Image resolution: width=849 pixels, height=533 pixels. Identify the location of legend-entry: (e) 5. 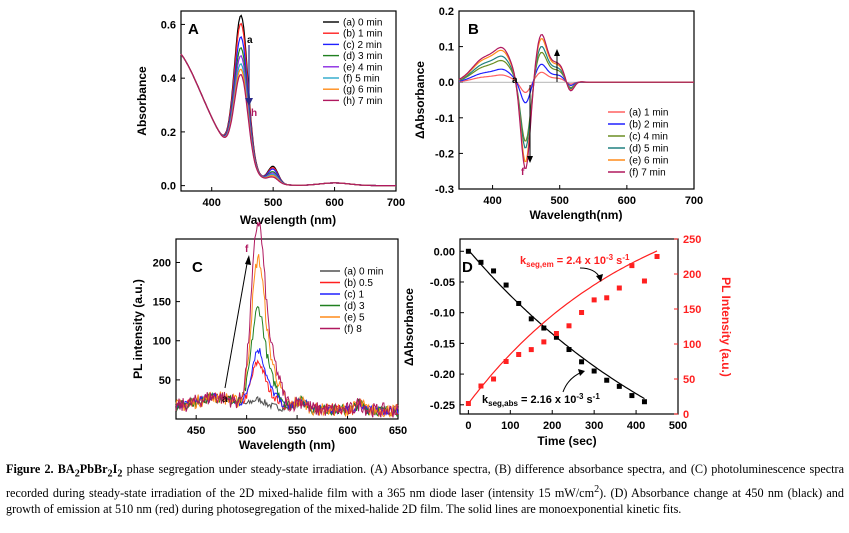
(354, 318).